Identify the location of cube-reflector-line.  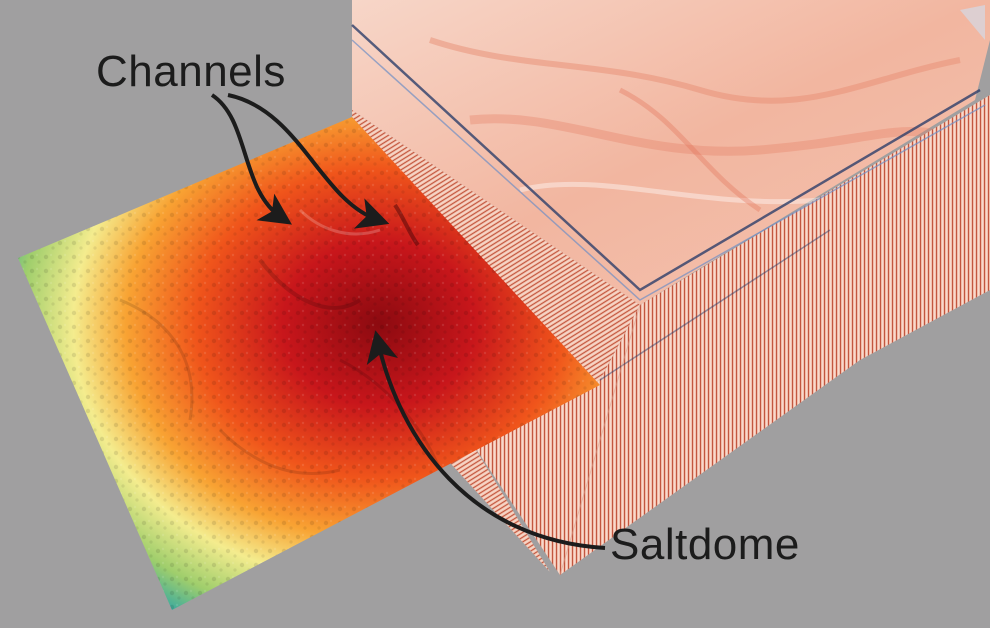
(715, 305).